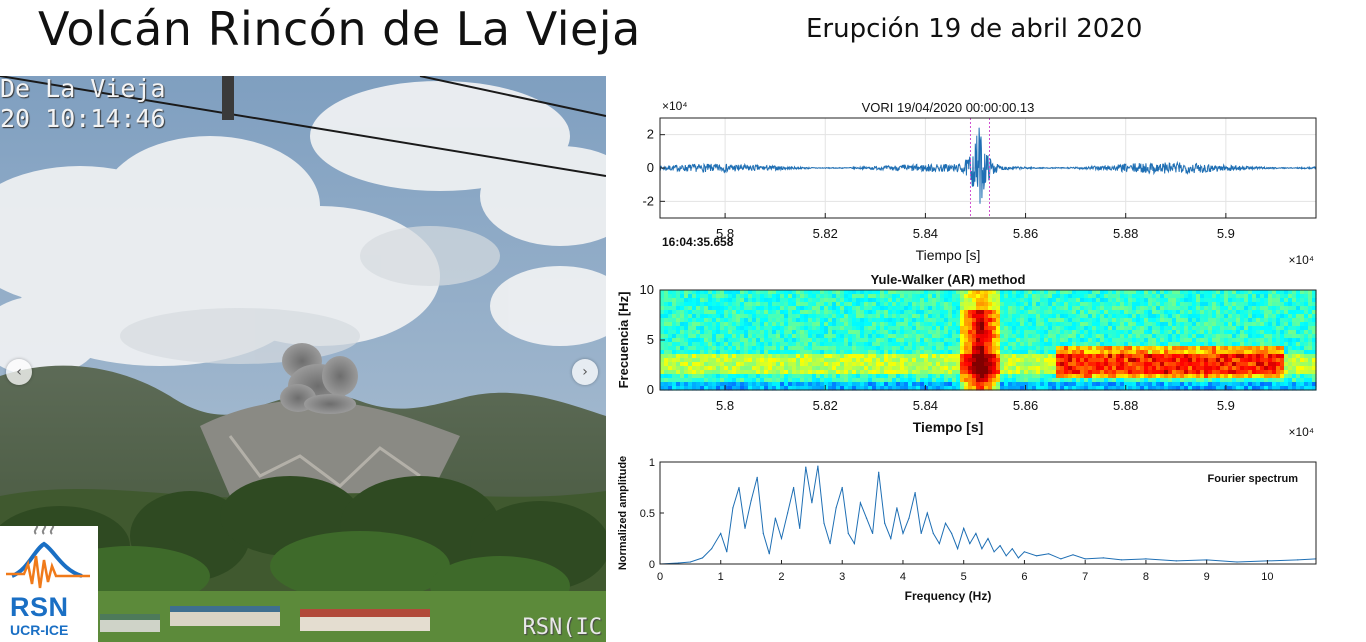  I want to click on carousel-prev-button: ‹, so click(19, 372).